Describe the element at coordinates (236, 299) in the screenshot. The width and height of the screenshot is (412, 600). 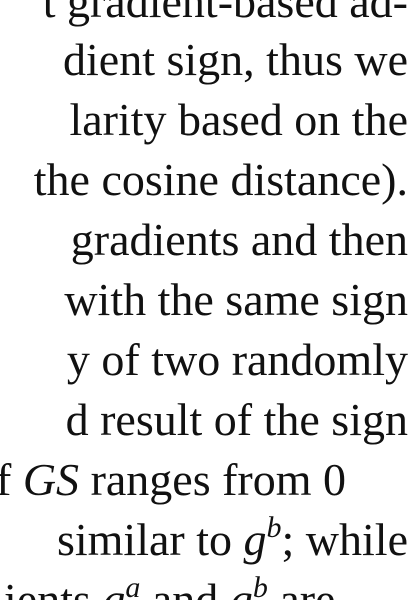
I see `text-line-content: with the same sign` at that location.